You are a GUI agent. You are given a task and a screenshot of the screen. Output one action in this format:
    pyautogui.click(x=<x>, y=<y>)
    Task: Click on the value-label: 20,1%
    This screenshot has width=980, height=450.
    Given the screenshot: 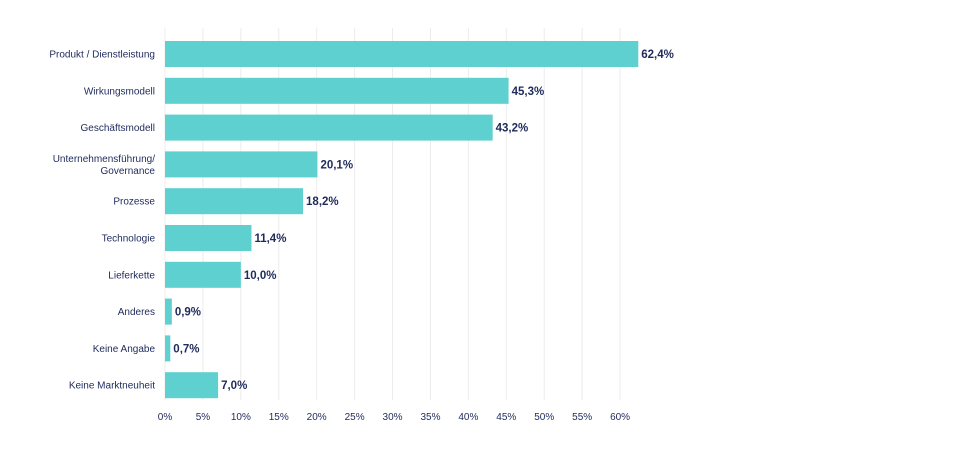 What is the action you would take?
    pyautogui.click(x=336, y=165)
    